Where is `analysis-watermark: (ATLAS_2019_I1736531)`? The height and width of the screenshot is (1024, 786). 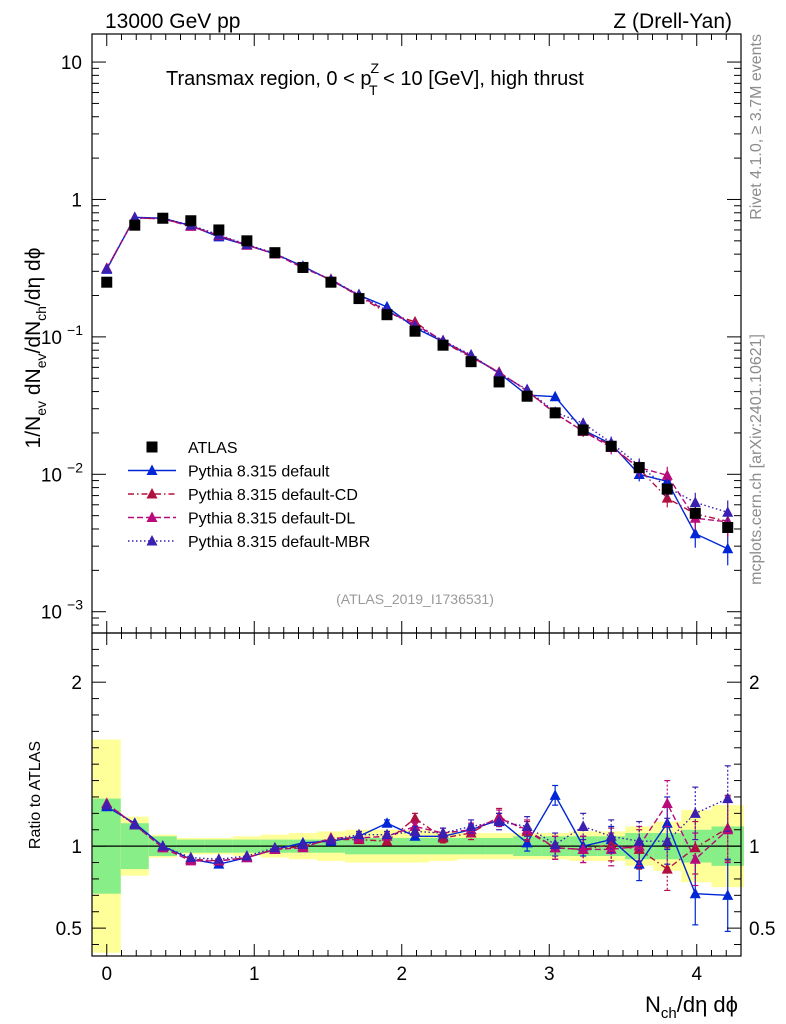
analysis-watermark: (ATLAS_2019_I1736531) is located at coordinates (415, 599).